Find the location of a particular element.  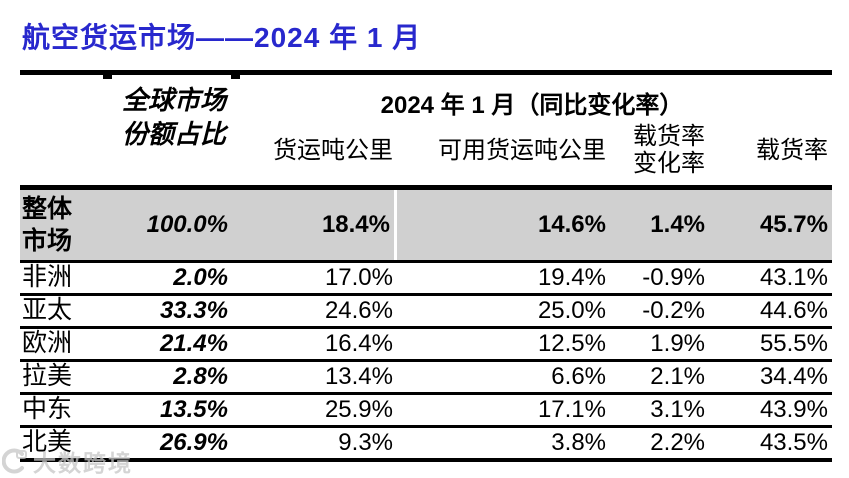

cell-share: 26.9% is located at coordinates (193, 442).